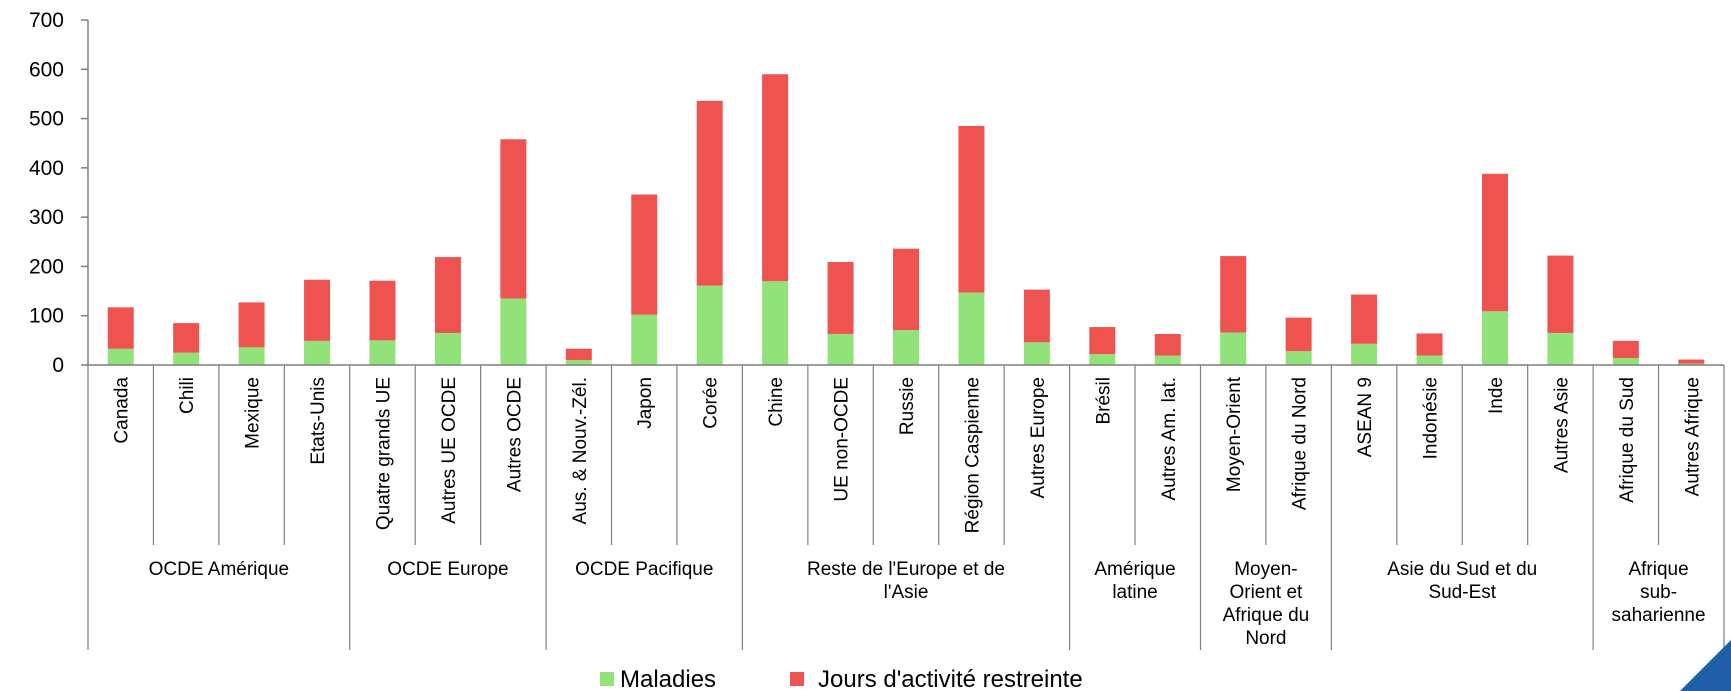 The height and width of the screenshot is (691, 1731). I want to click on category-label: Autres UE OCDE, so click(449, 450).